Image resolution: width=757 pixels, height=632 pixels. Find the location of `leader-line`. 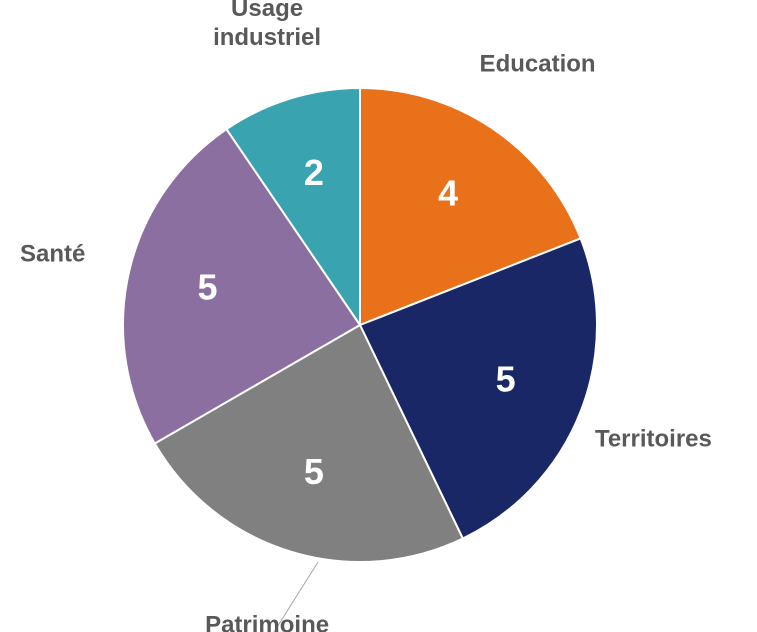

leader-line is located at coordinates (296, 596).